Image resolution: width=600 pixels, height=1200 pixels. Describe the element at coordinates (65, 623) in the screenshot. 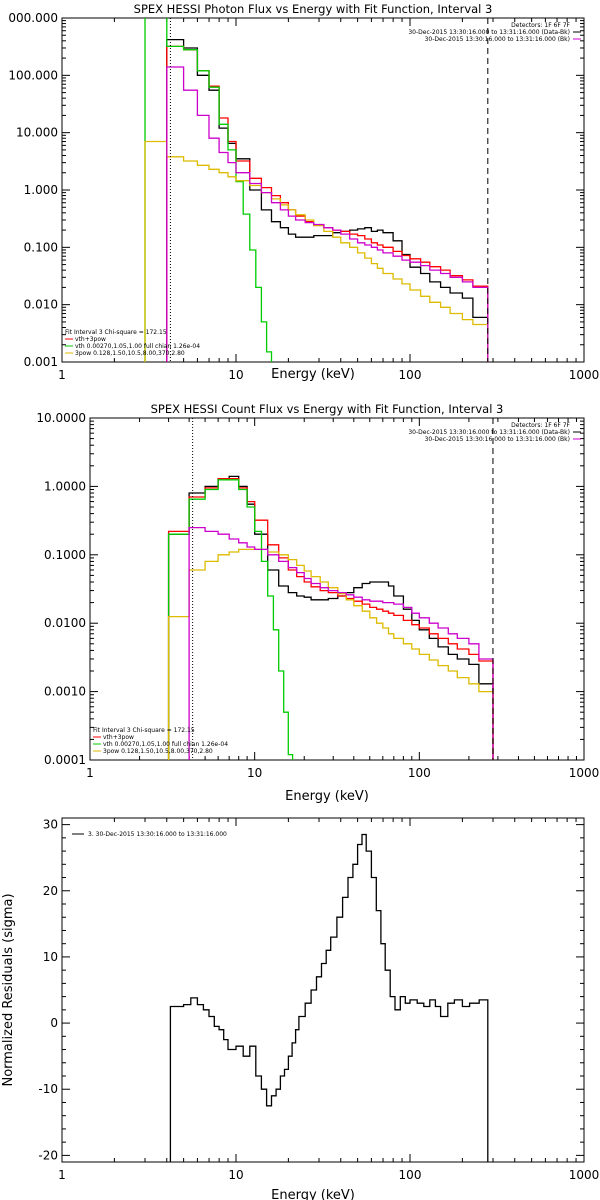

I see `y-tick-label: 0.0100` at that location.